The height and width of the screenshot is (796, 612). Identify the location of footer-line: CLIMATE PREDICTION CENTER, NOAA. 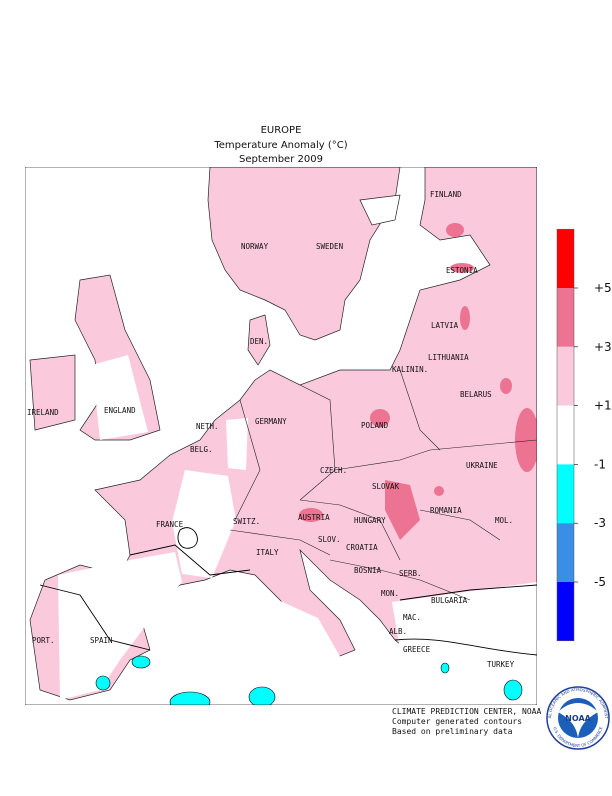
(466, 711).